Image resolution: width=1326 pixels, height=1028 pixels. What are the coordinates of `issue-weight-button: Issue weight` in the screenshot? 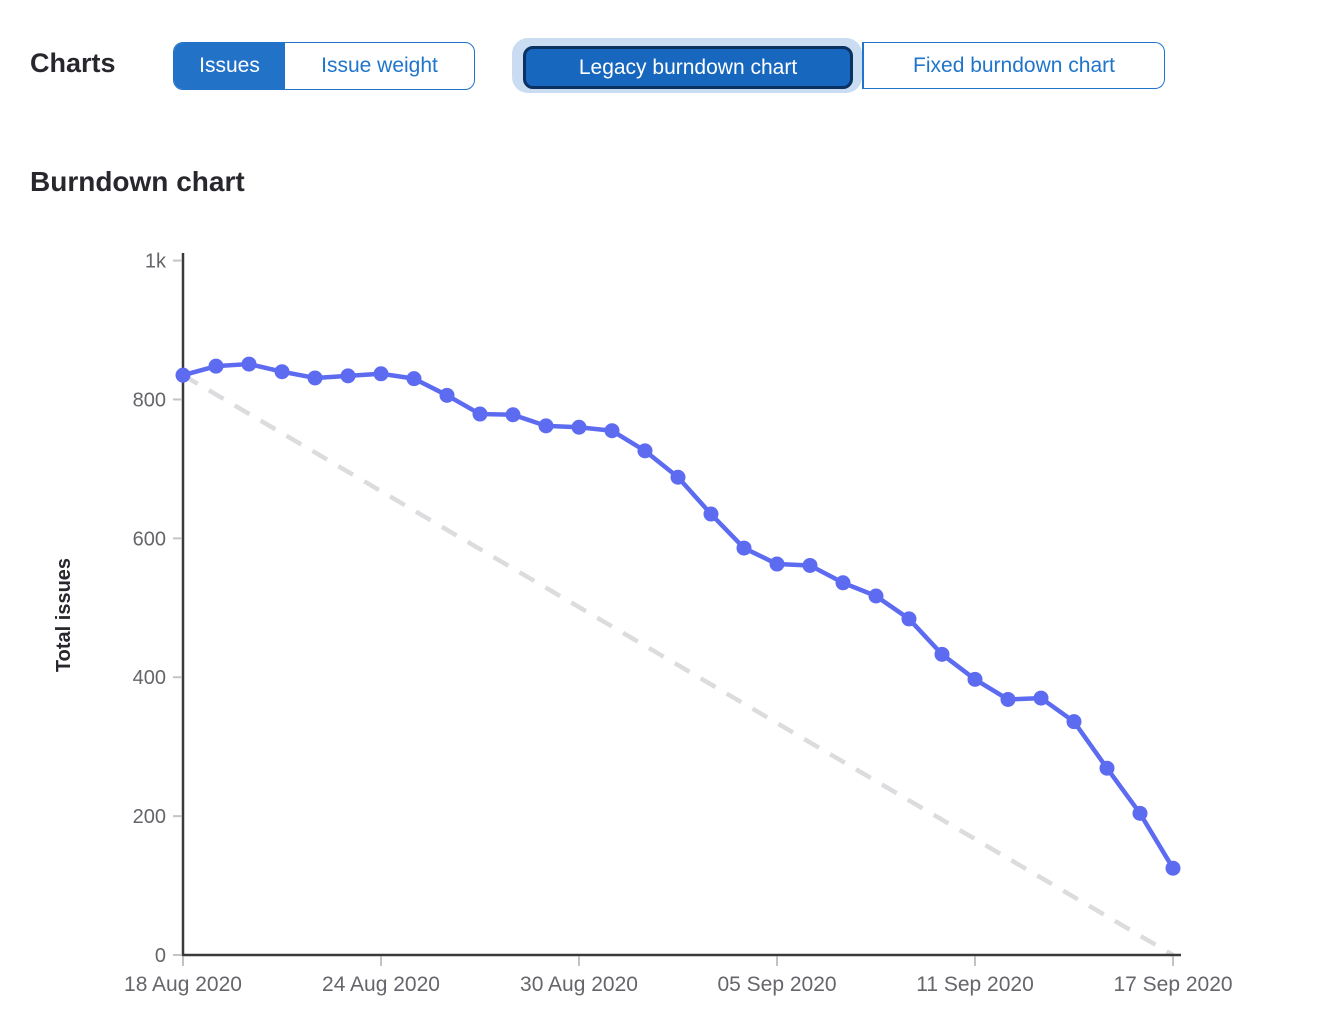 It's located at (379, 66).